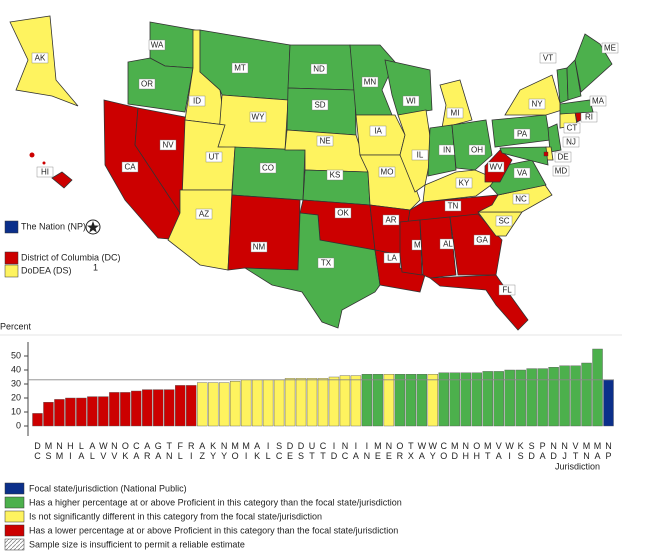 The image size is (650, 560). Describe the element at coordinates (168, 145) in the screenshot. I see `state-label: NV` at that location.